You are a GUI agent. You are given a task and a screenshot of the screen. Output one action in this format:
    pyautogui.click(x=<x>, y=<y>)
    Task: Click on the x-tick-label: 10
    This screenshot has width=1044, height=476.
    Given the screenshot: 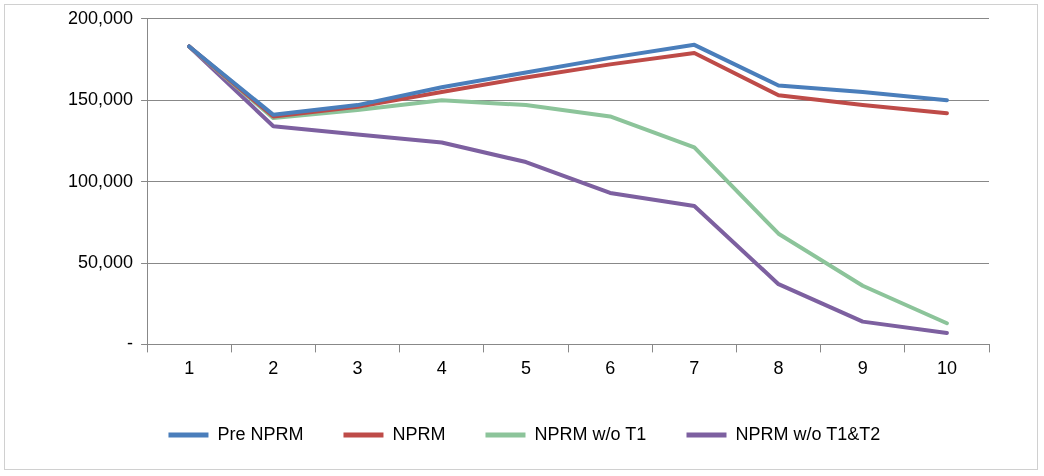 What is the action you would take?
    pyautogui.click(x=946, y=368)
    